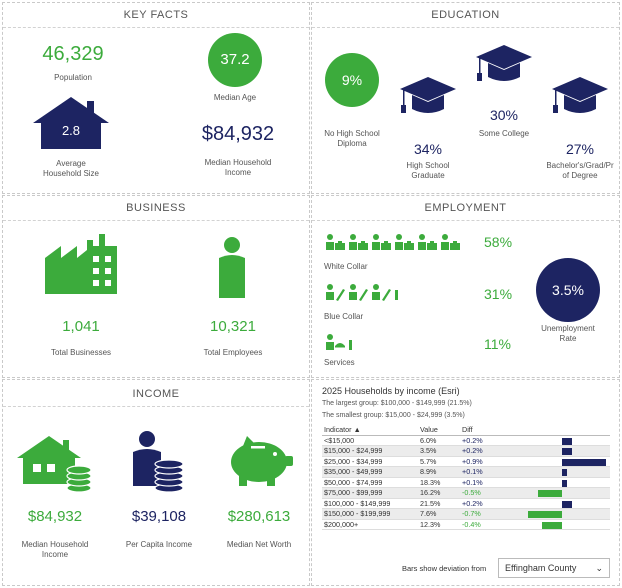 The width and height of the screenshot is (622, 588). Describe the element at coordinates (497, 344) in the screenshot. I see `services-value: 11%` at that location.